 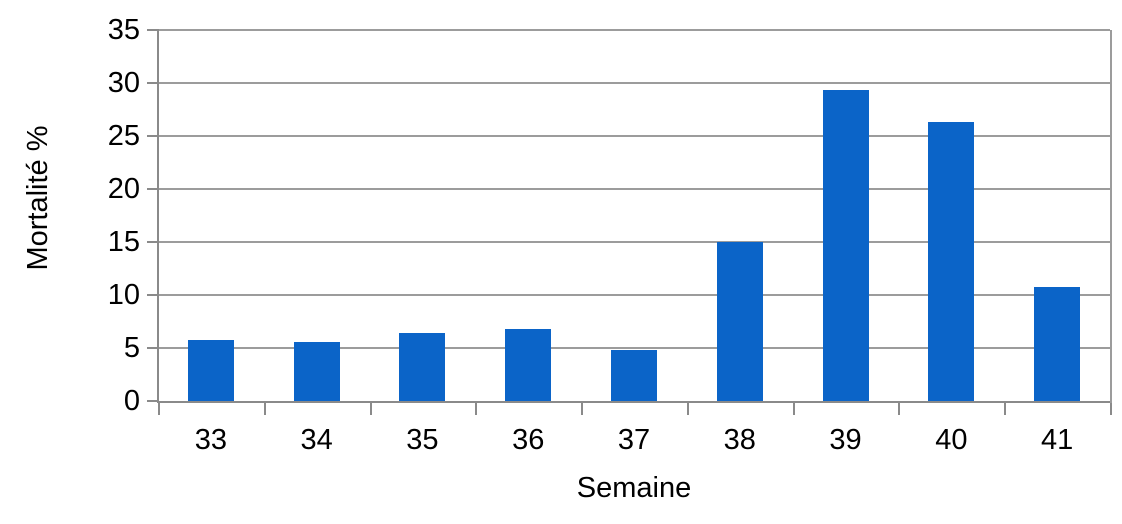 I want to click on y-tick-label: 15, so click(x=123, y=242).